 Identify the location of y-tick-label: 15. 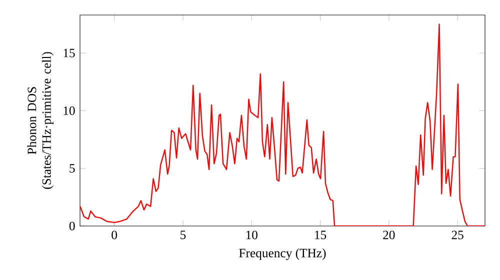
(69, 53).